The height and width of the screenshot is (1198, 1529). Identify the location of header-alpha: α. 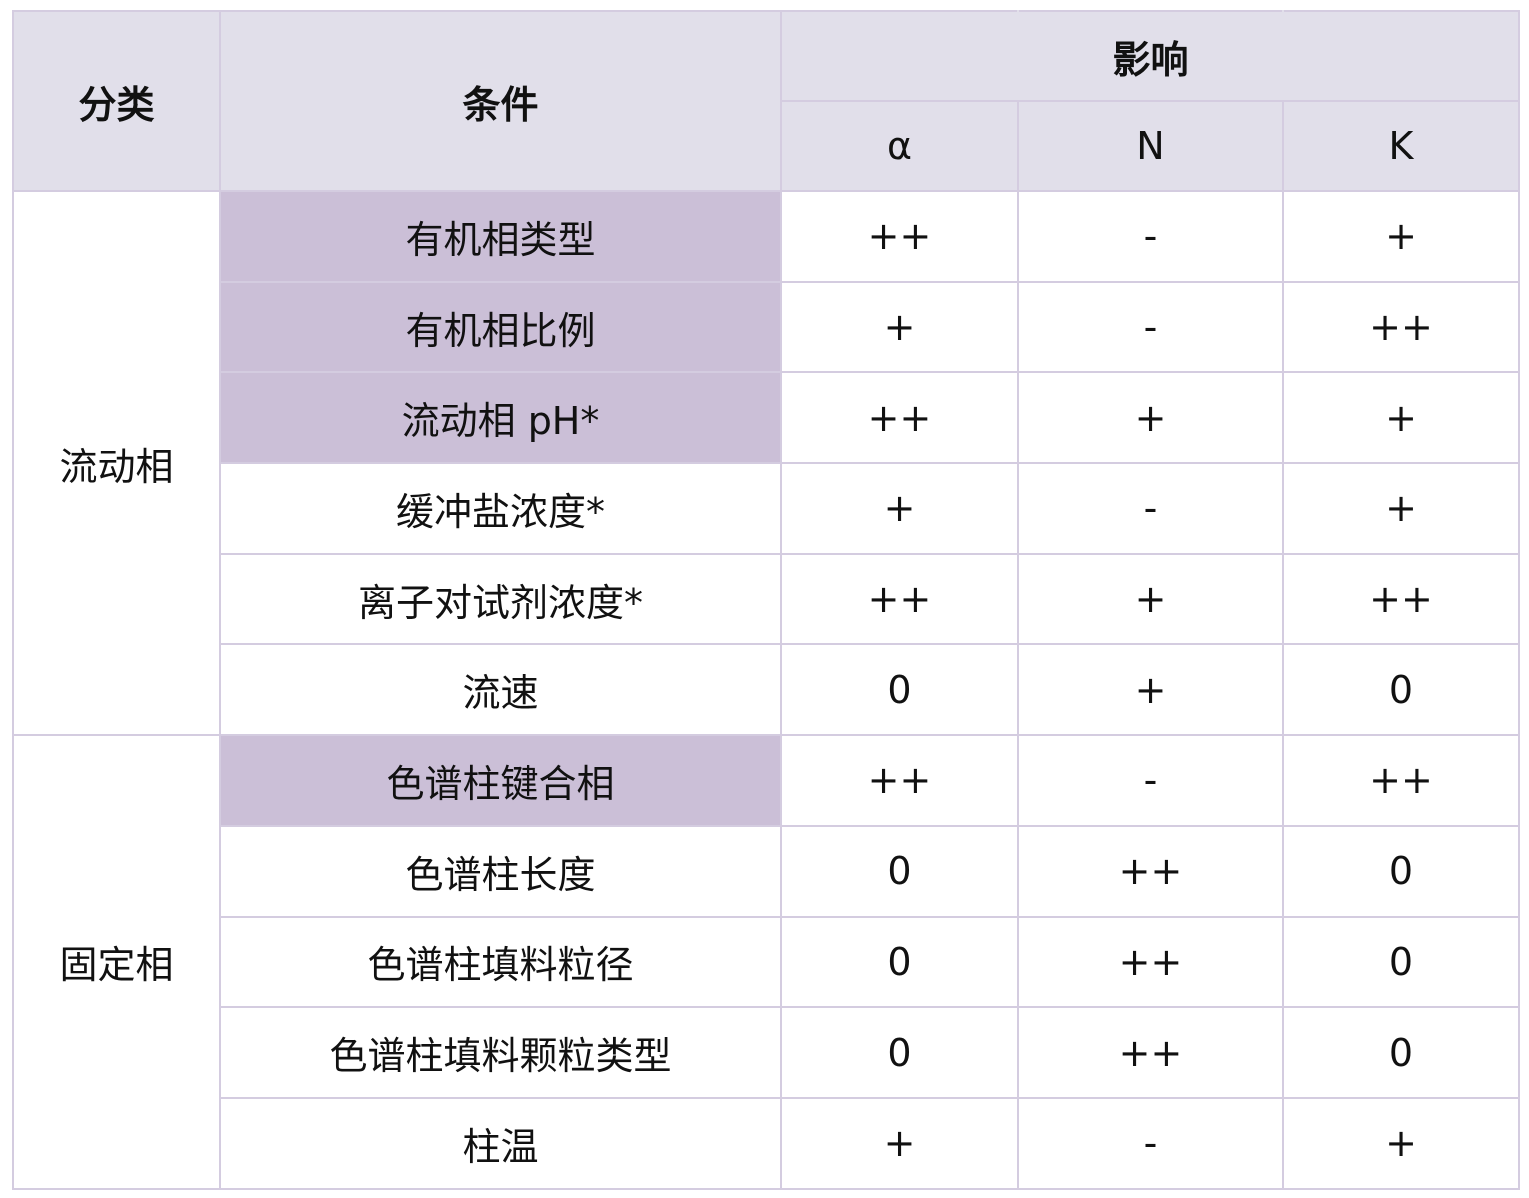
(899, 146).